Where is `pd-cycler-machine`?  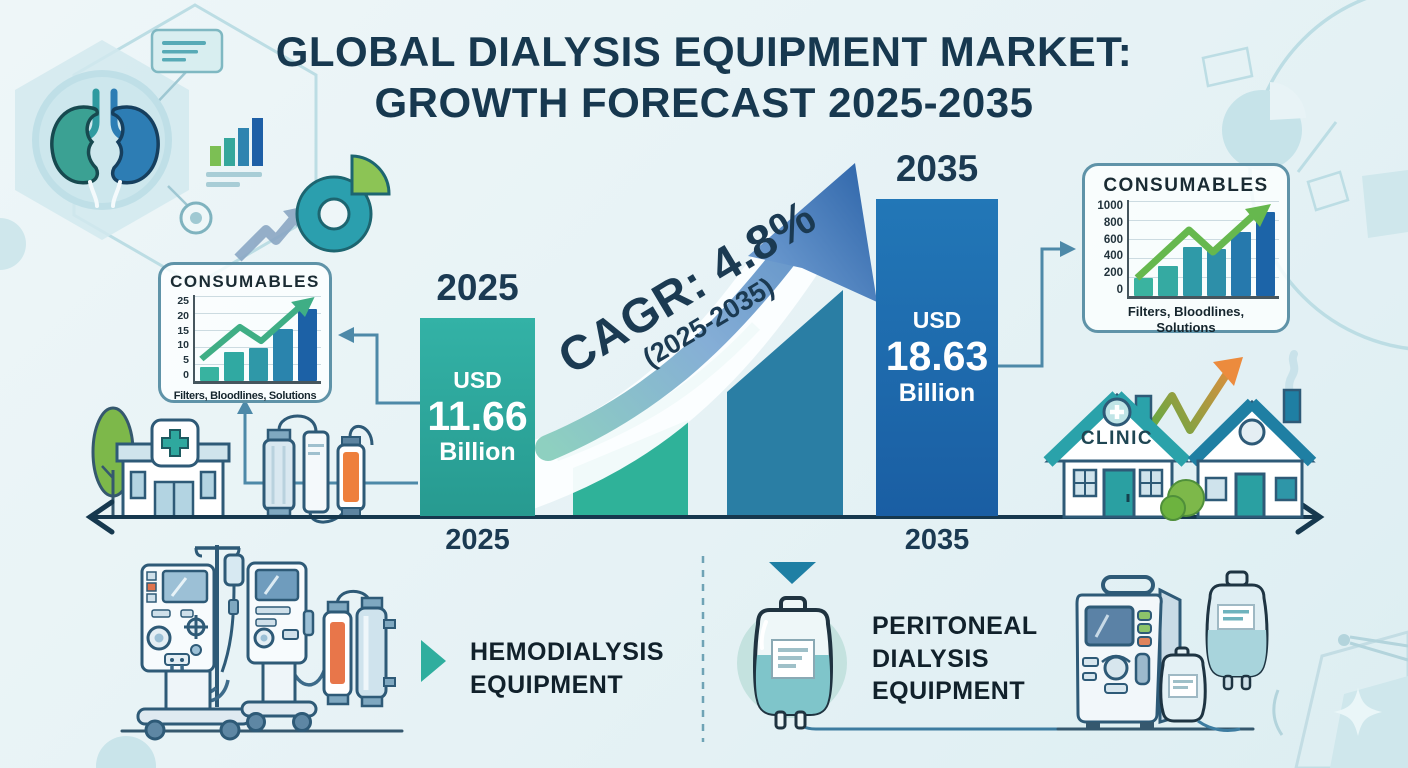 pd-cycler-machine is located at coordinates (1162, 651).